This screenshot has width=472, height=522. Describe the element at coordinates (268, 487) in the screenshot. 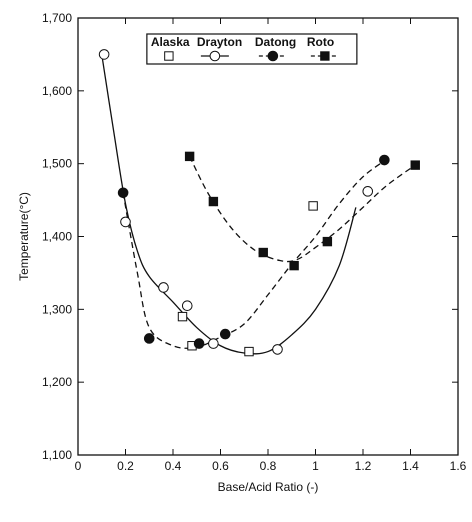

I see `x-axis-title: Base/Acid Ratio (-)` at that location.